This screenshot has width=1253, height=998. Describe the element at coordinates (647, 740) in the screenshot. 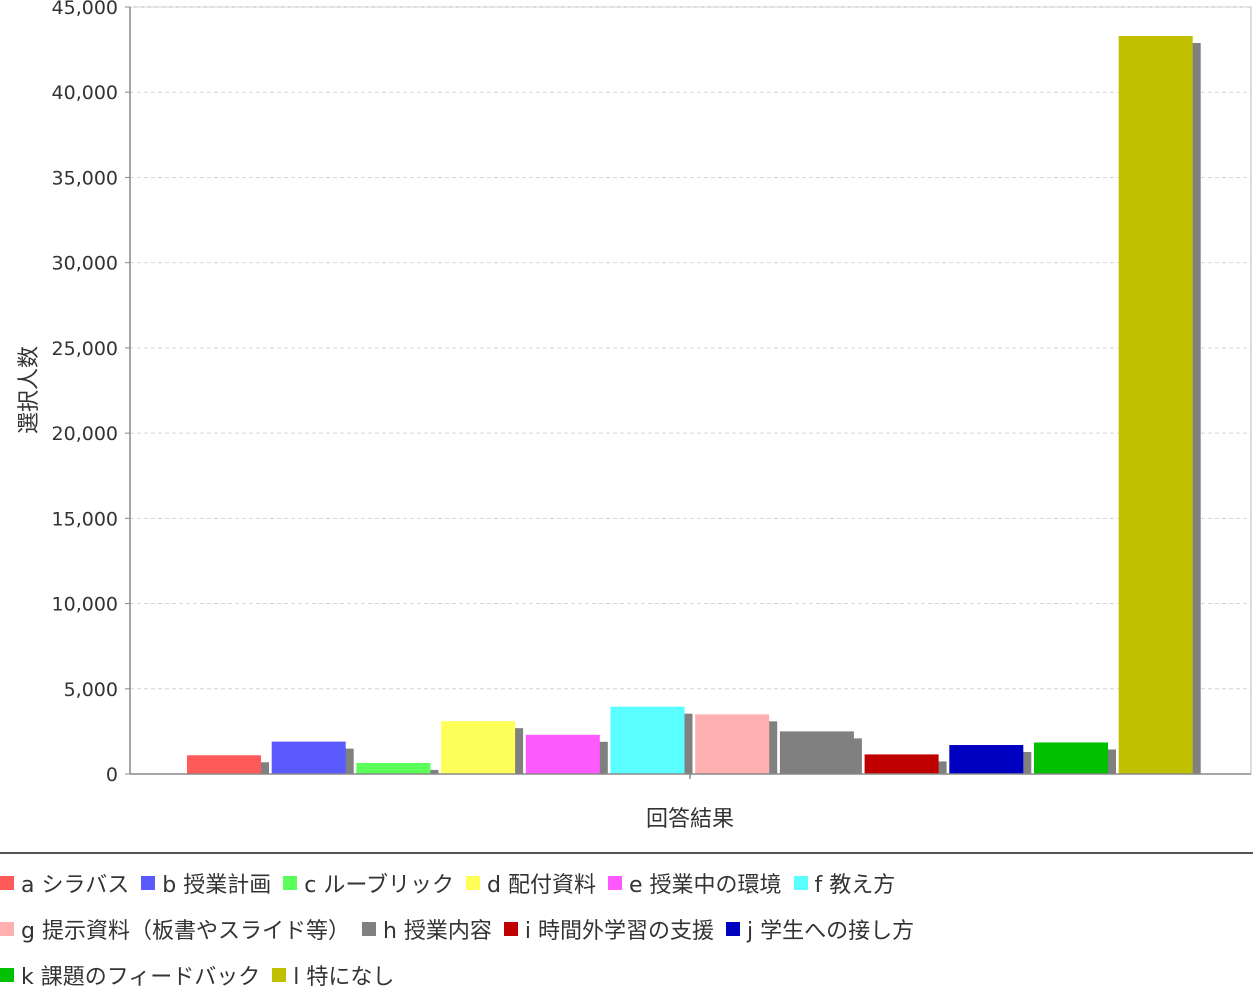

I see `bar-f` at that location.